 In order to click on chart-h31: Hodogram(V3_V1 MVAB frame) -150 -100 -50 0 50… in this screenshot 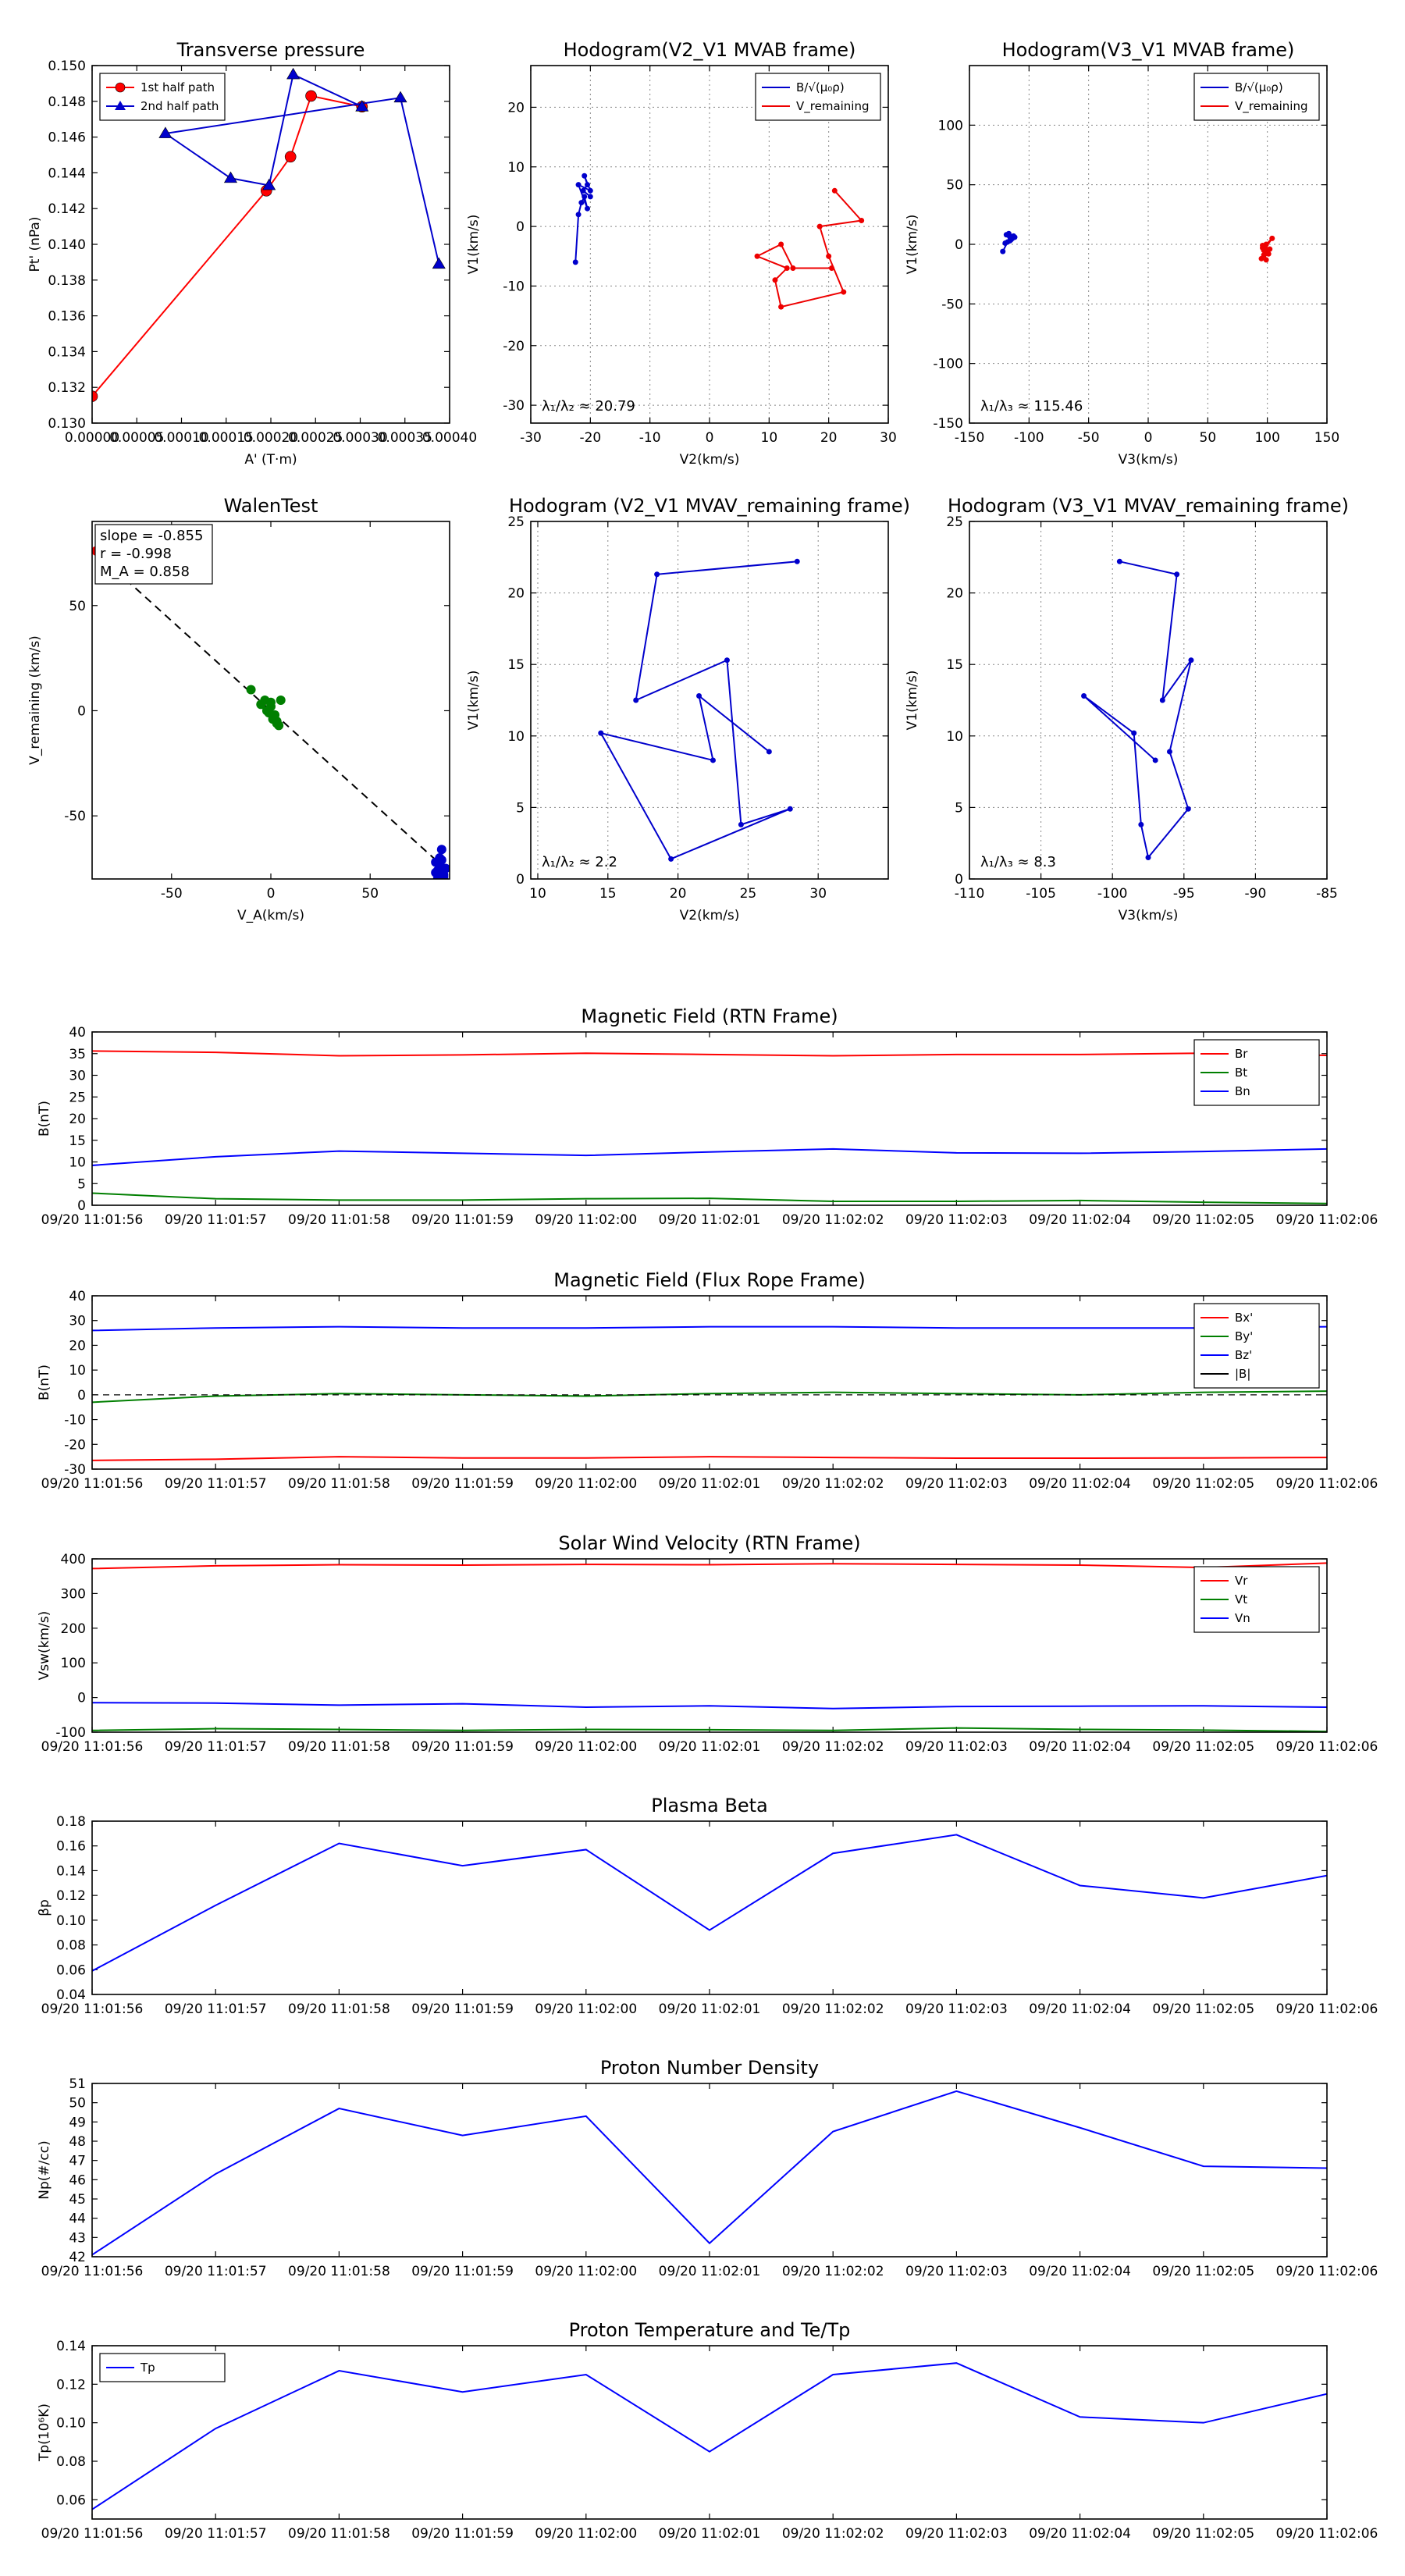, I will do `click(1122, 253)`.